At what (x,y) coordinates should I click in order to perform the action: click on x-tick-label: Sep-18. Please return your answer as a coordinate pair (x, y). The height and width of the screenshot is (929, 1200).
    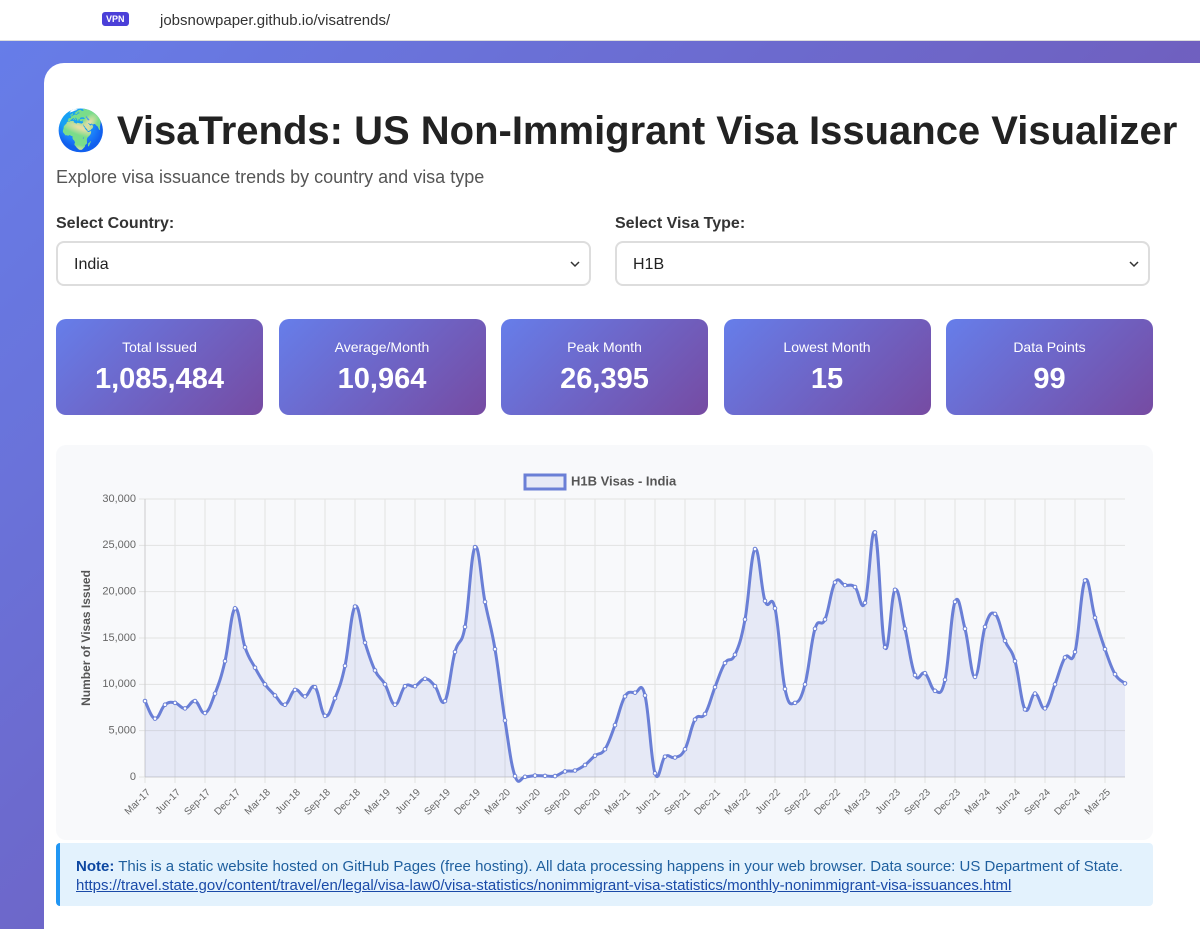
    Looking at the image, I should click on (317, 802).